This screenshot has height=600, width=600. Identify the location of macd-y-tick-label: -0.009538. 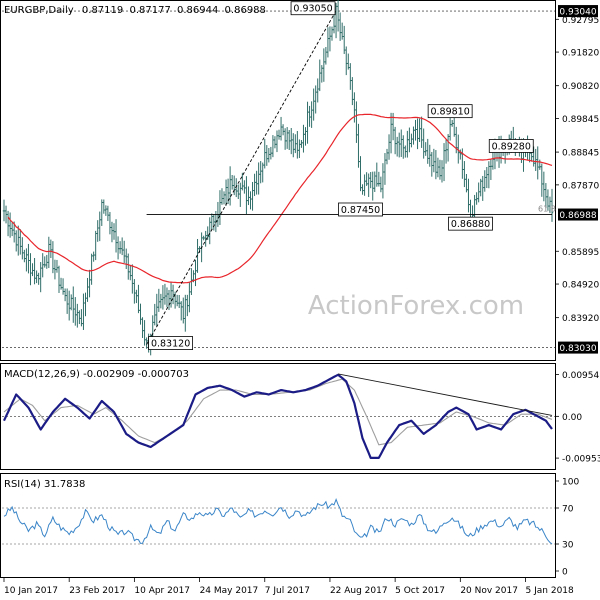
(581, 460).